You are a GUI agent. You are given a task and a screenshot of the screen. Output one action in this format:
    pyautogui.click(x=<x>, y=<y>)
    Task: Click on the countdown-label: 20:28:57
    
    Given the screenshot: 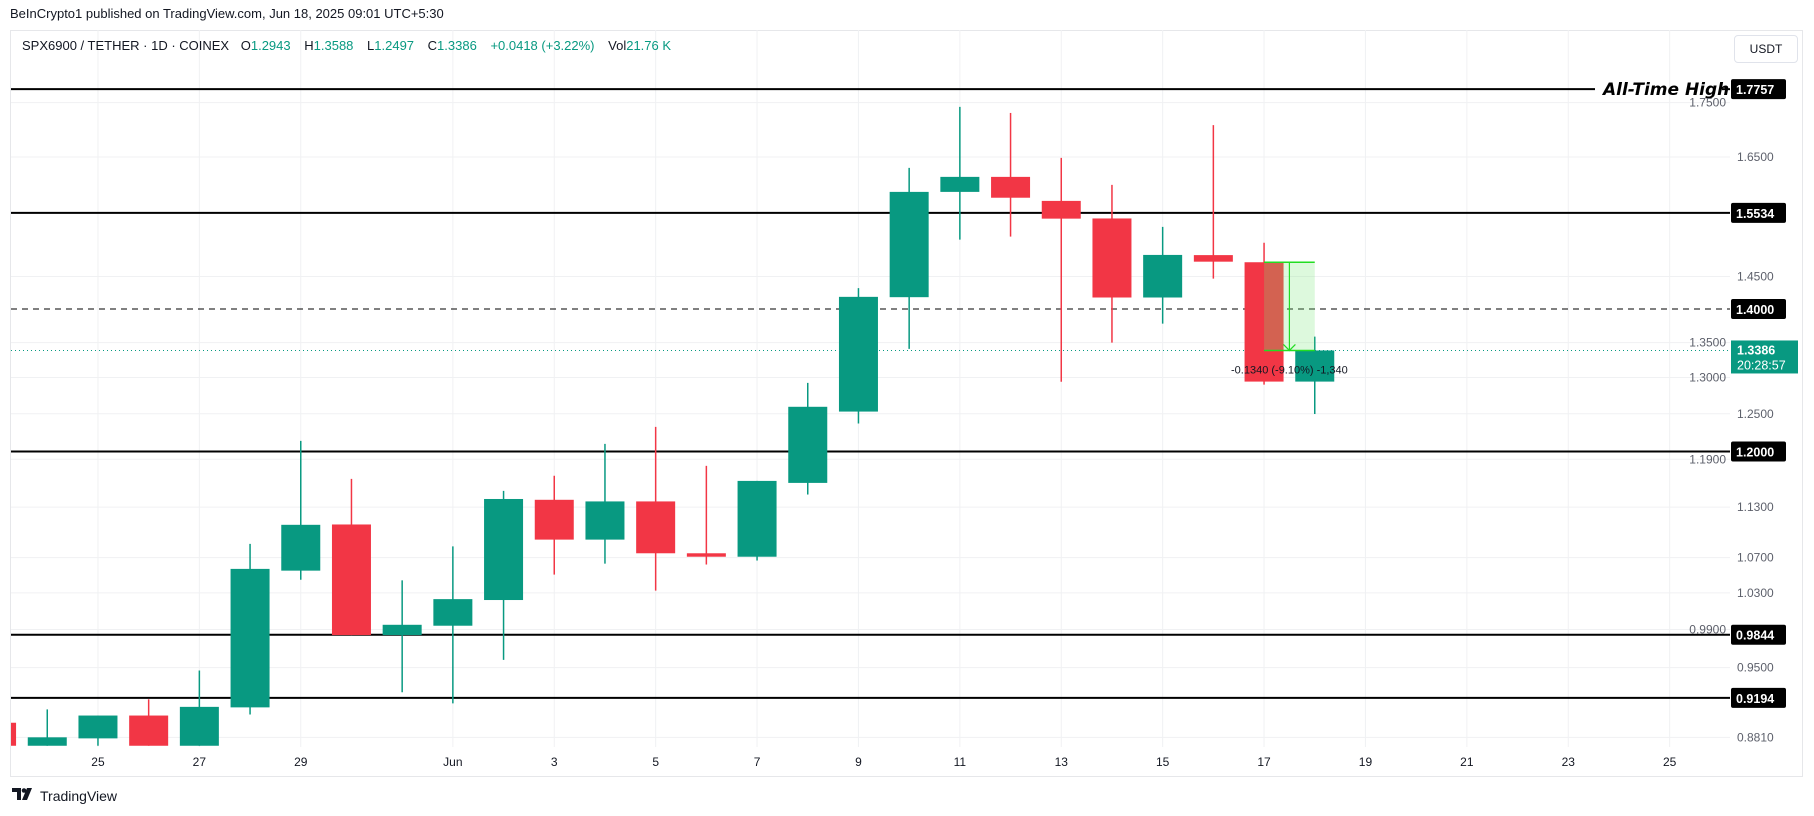 What is the action you would take?
    pyautogui.click(x=1761, y=365)
    